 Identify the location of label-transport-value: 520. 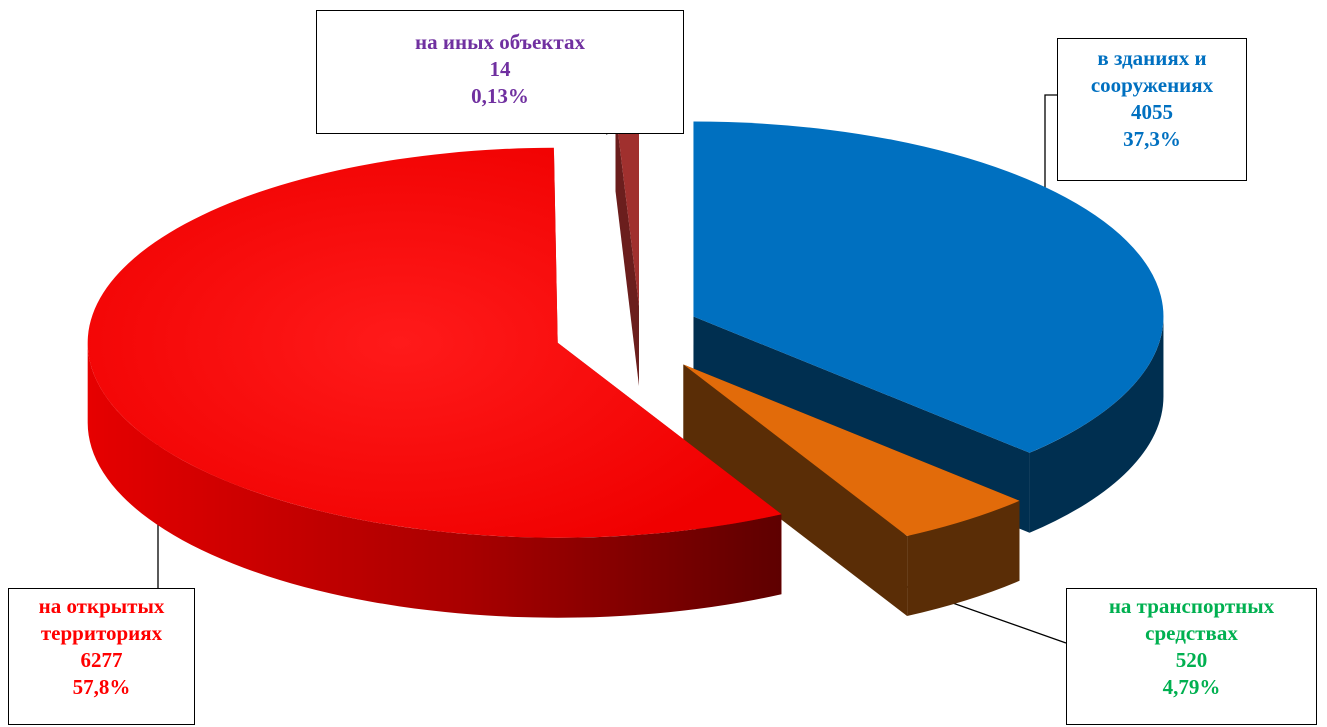
(1191, 660).